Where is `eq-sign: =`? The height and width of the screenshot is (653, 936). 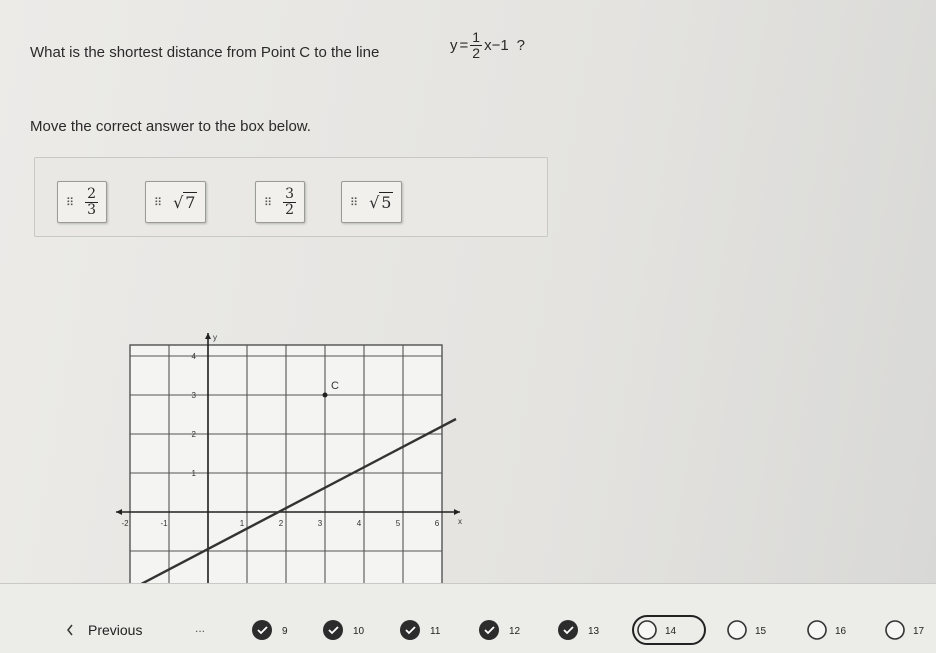
eq-sign: = is located at coordinates (464, 45).